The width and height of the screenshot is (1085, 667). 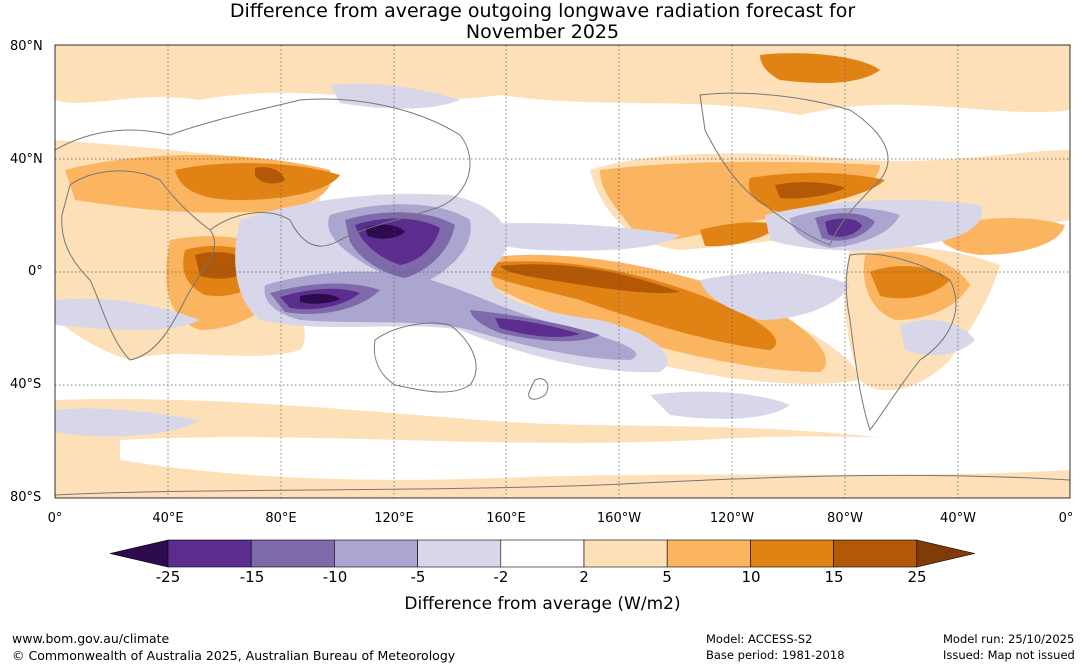 What do you see at coordinates (139, 553) in the screenshot?
I see `colorbar-extend-low` at bounding box center [139, 553].